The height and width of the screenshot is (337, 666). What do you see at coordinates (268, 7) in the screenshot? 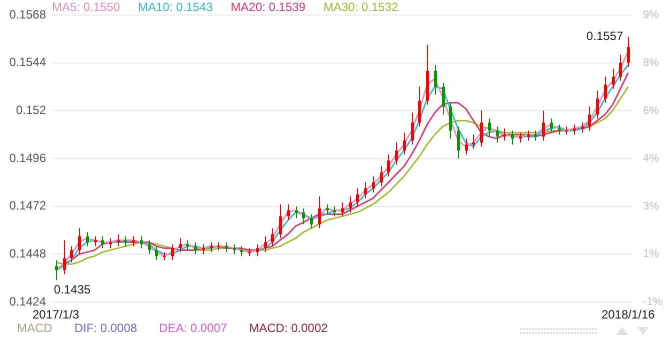
I see `text: MA20: 0.1539` at bounding box center [268, 7].